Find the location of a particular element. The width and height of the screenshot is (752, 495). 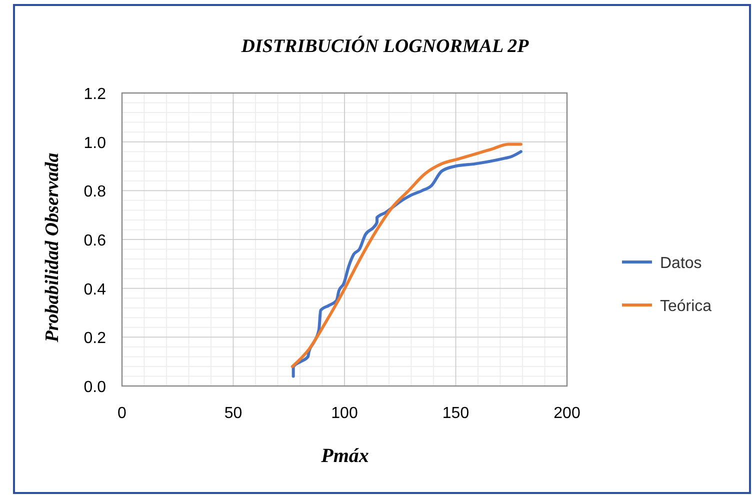

x-axis-title: Pmáx is located at coordinates (344, 456).